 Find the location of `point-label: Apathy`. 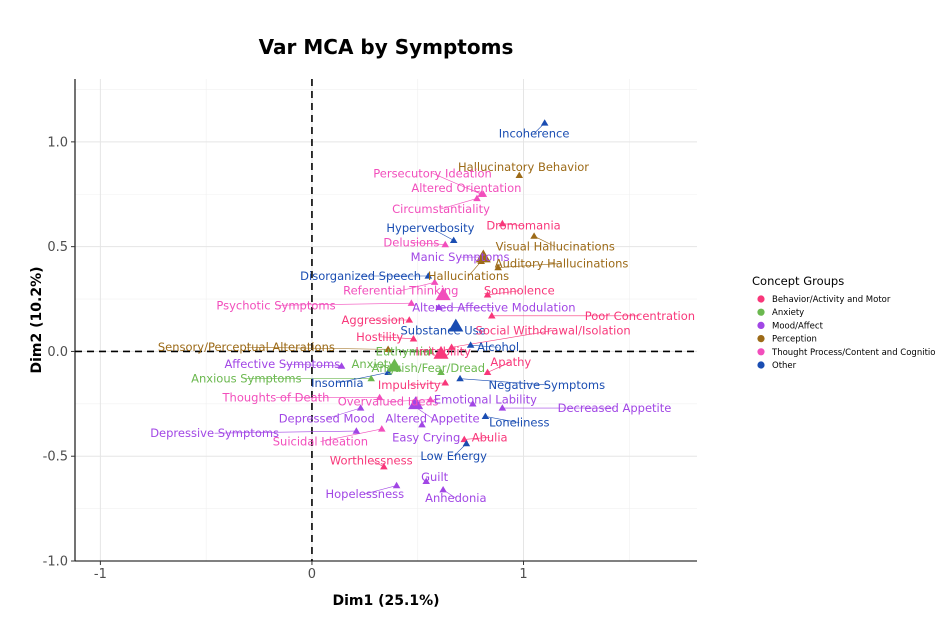

point-label: Apathy is located at coordinates (510, 362).